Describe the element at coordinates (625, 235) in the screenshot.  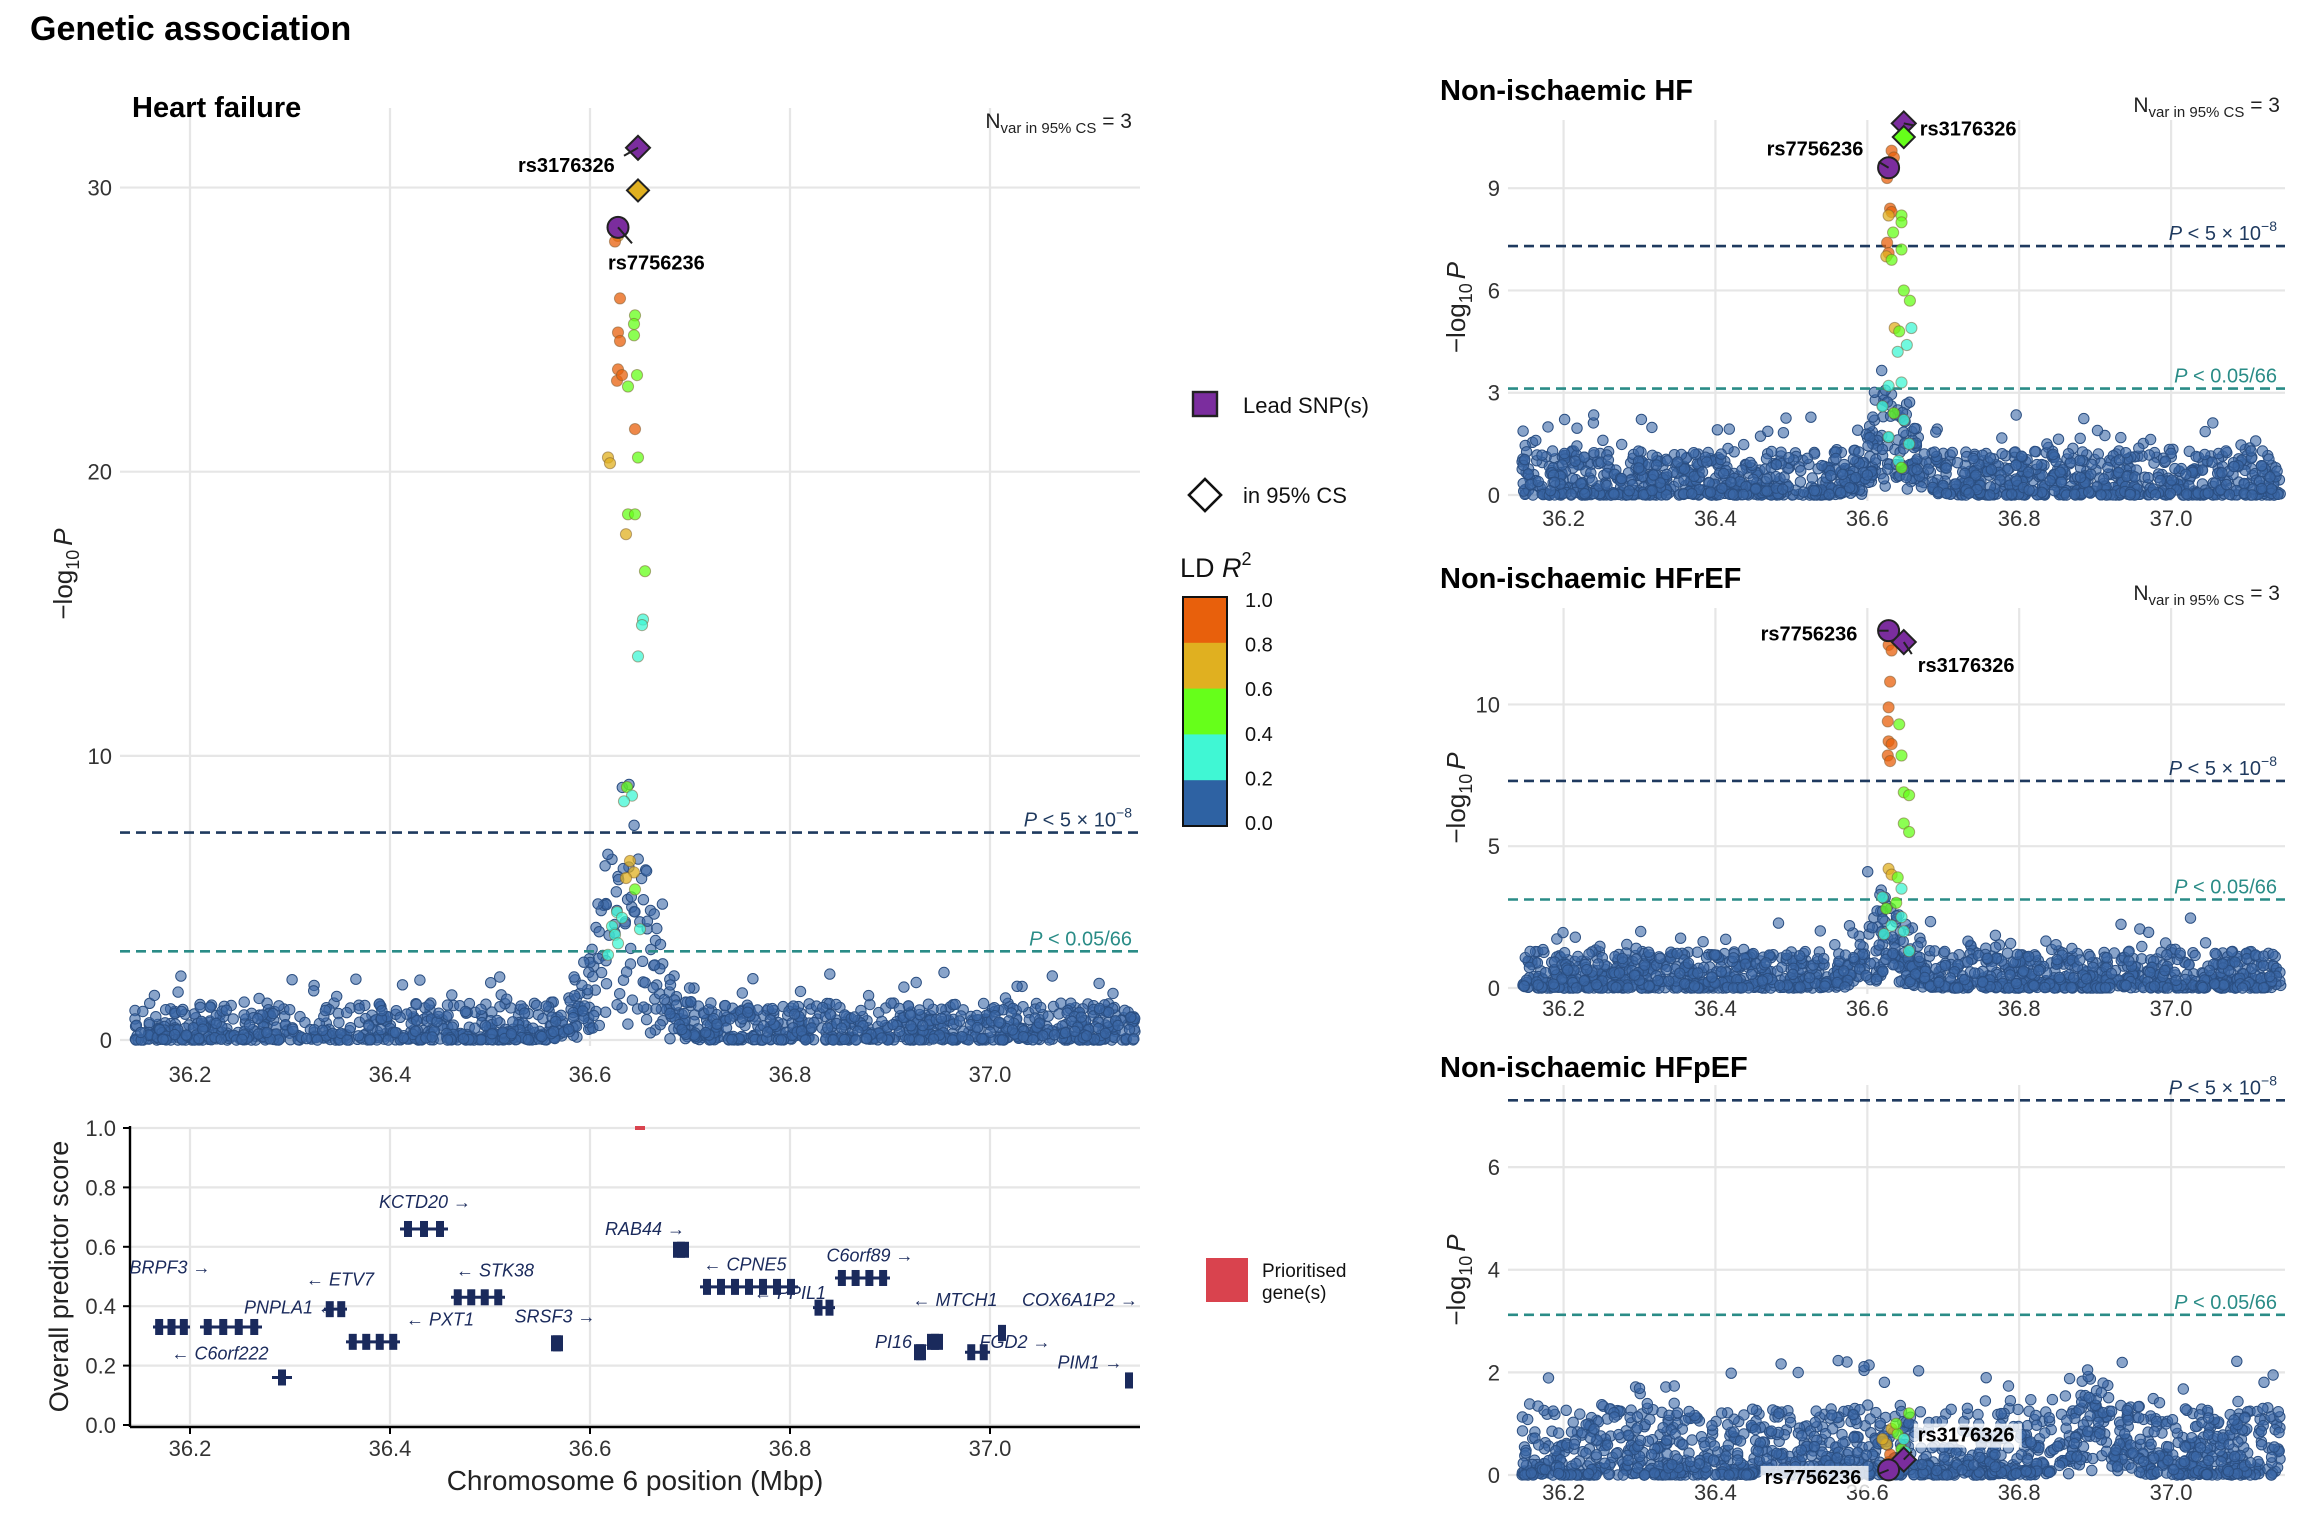
I see `lead-snp-connector` at that location.